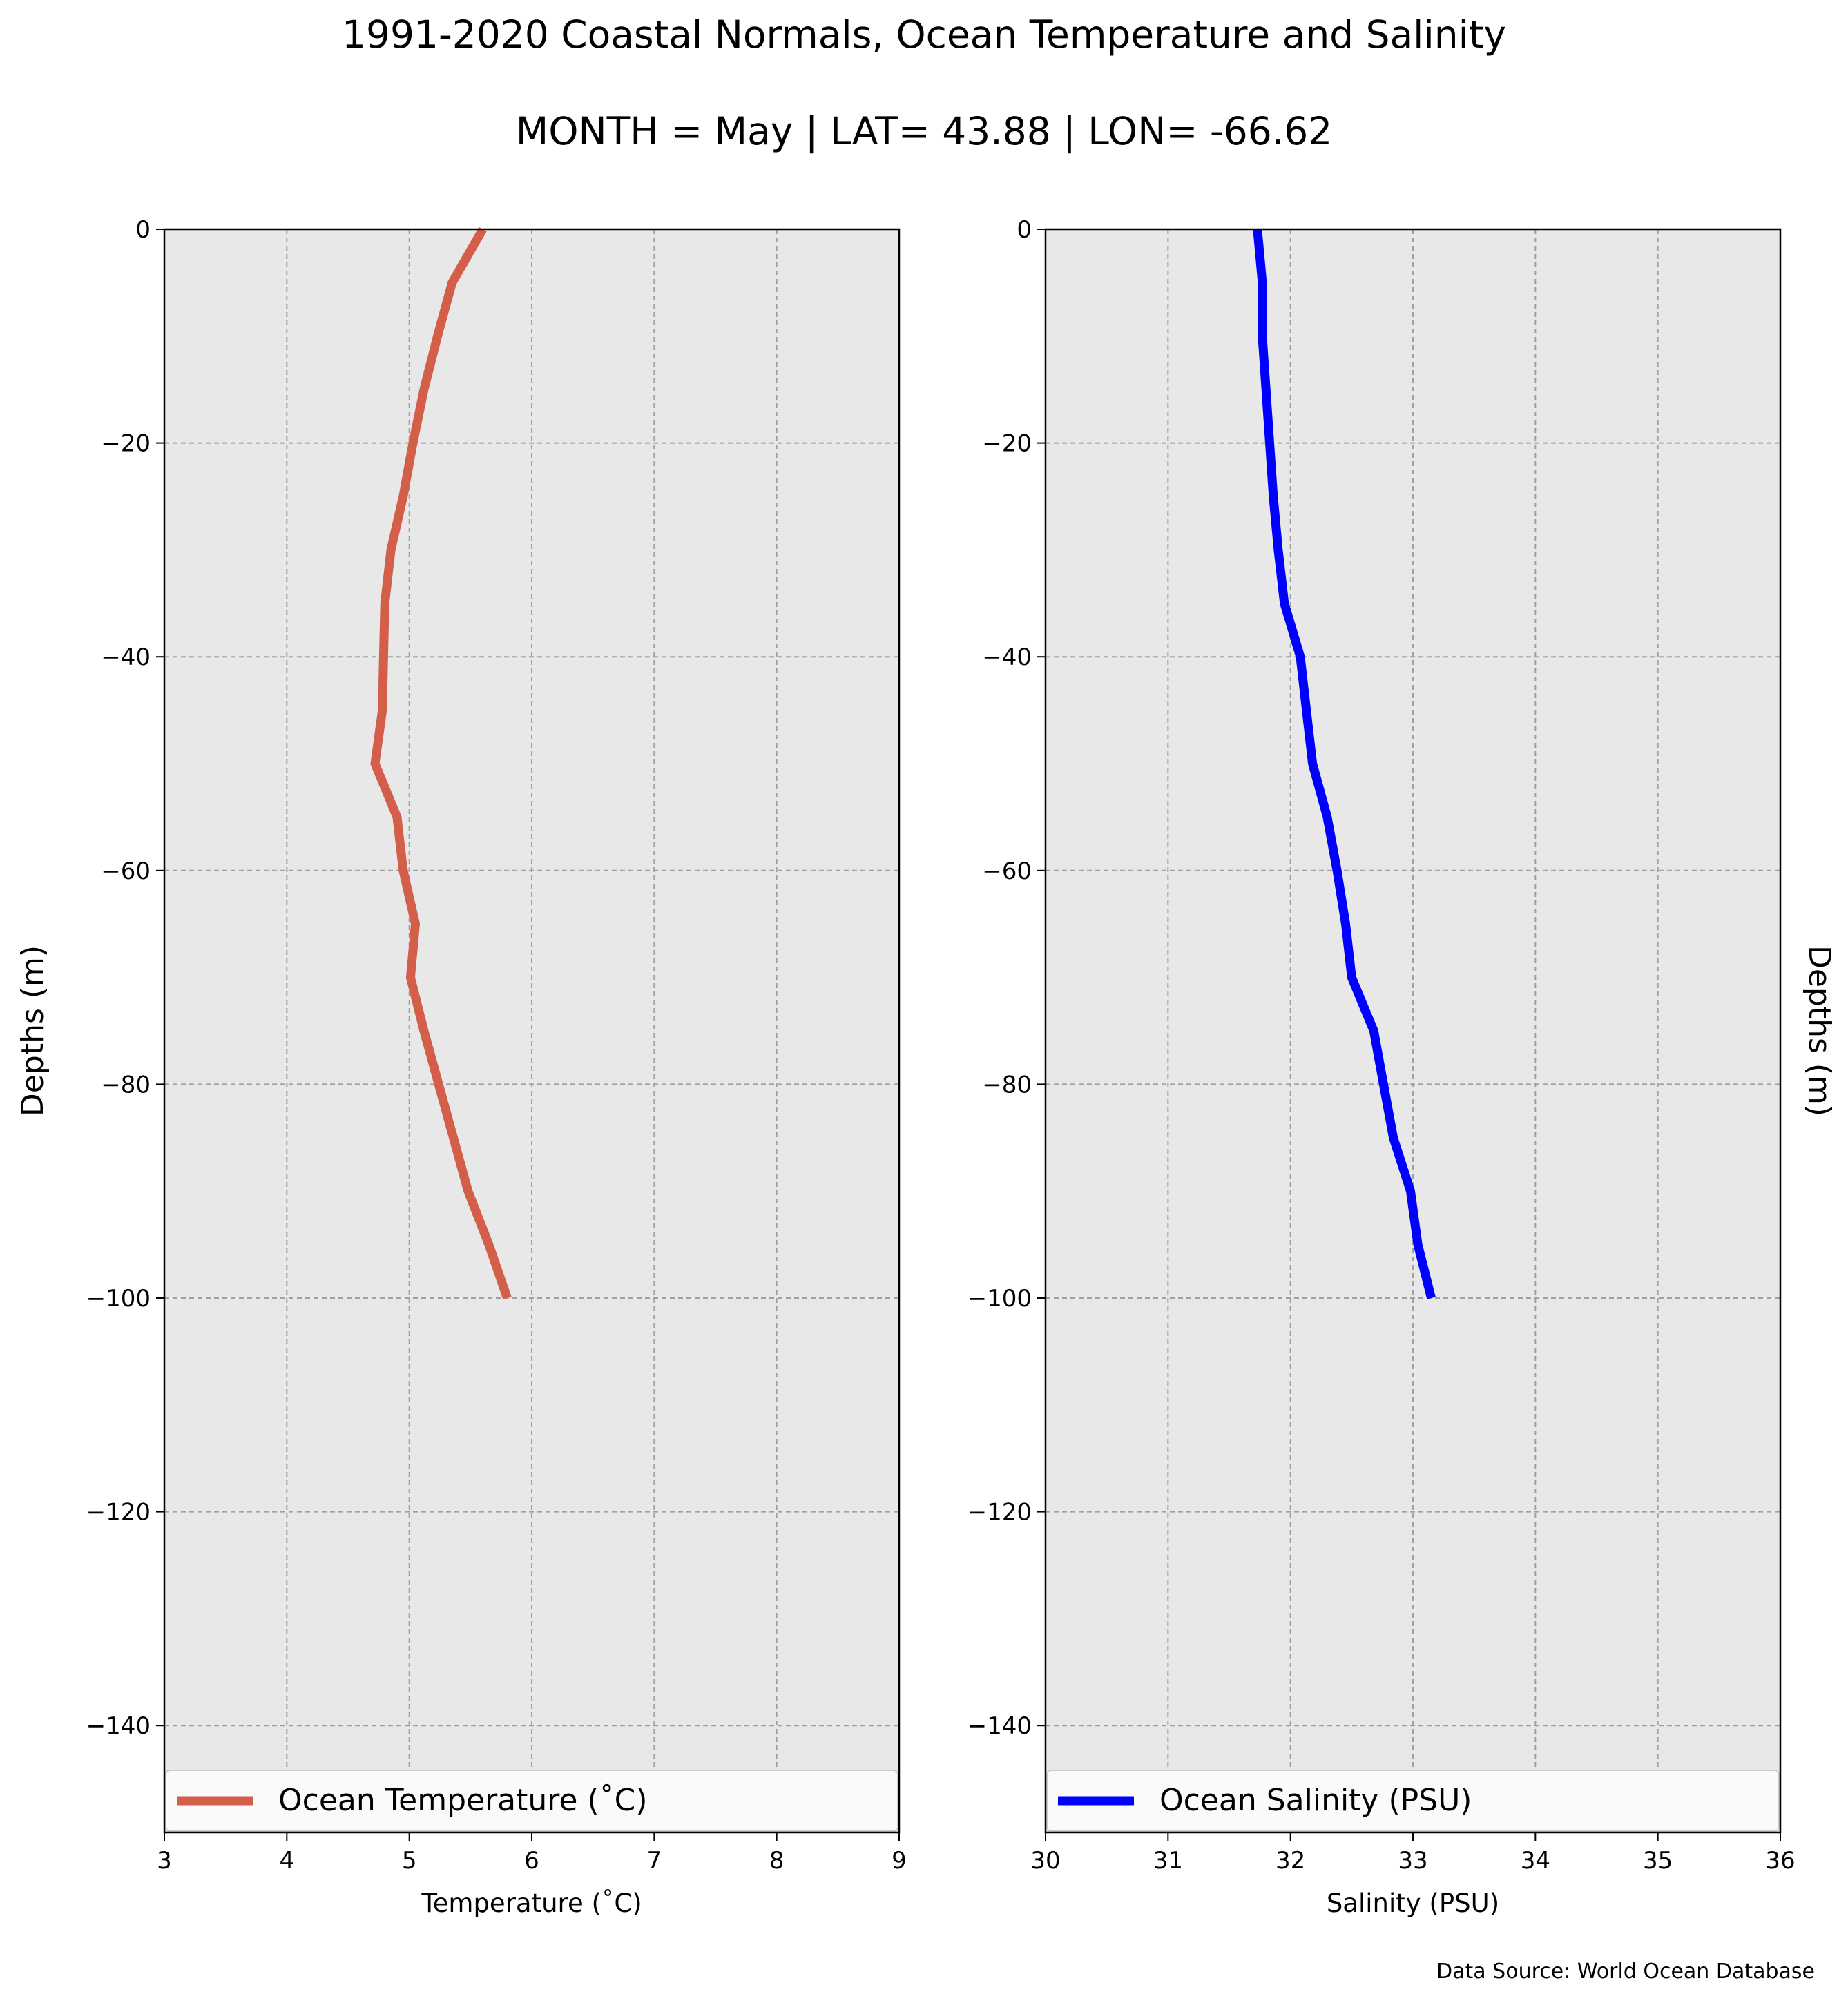 The image size is (1848, 2003). Describe the element at coordinates (287, 1861) in the screenshot. I see `x-tick-label: 4` at that location.